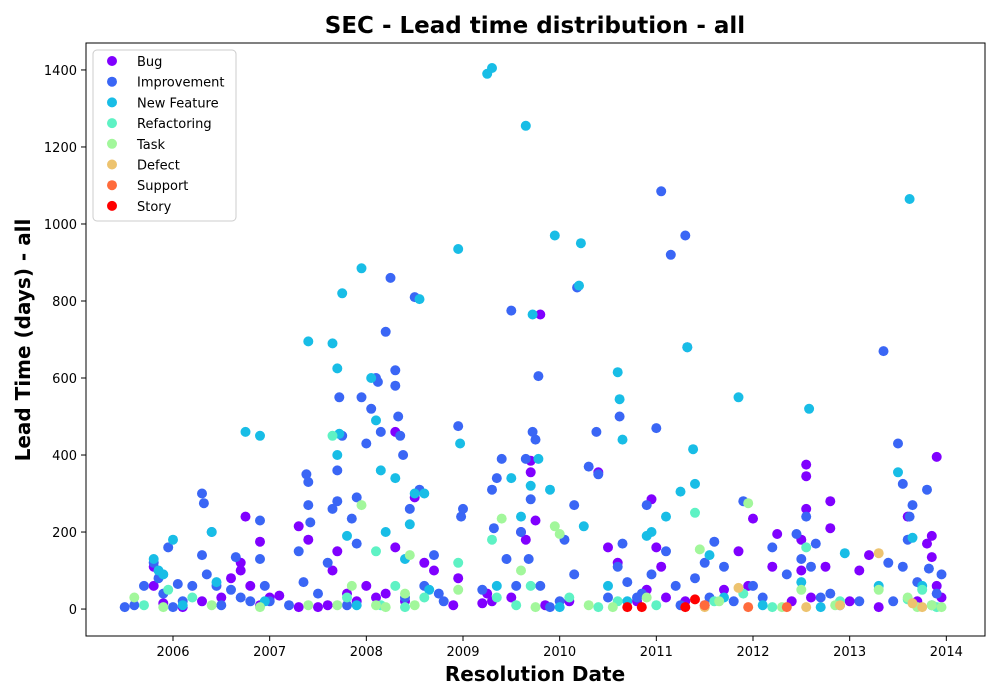  I want to click on chart-title: SEC - Lead time distribution - all, so click(535, 26).